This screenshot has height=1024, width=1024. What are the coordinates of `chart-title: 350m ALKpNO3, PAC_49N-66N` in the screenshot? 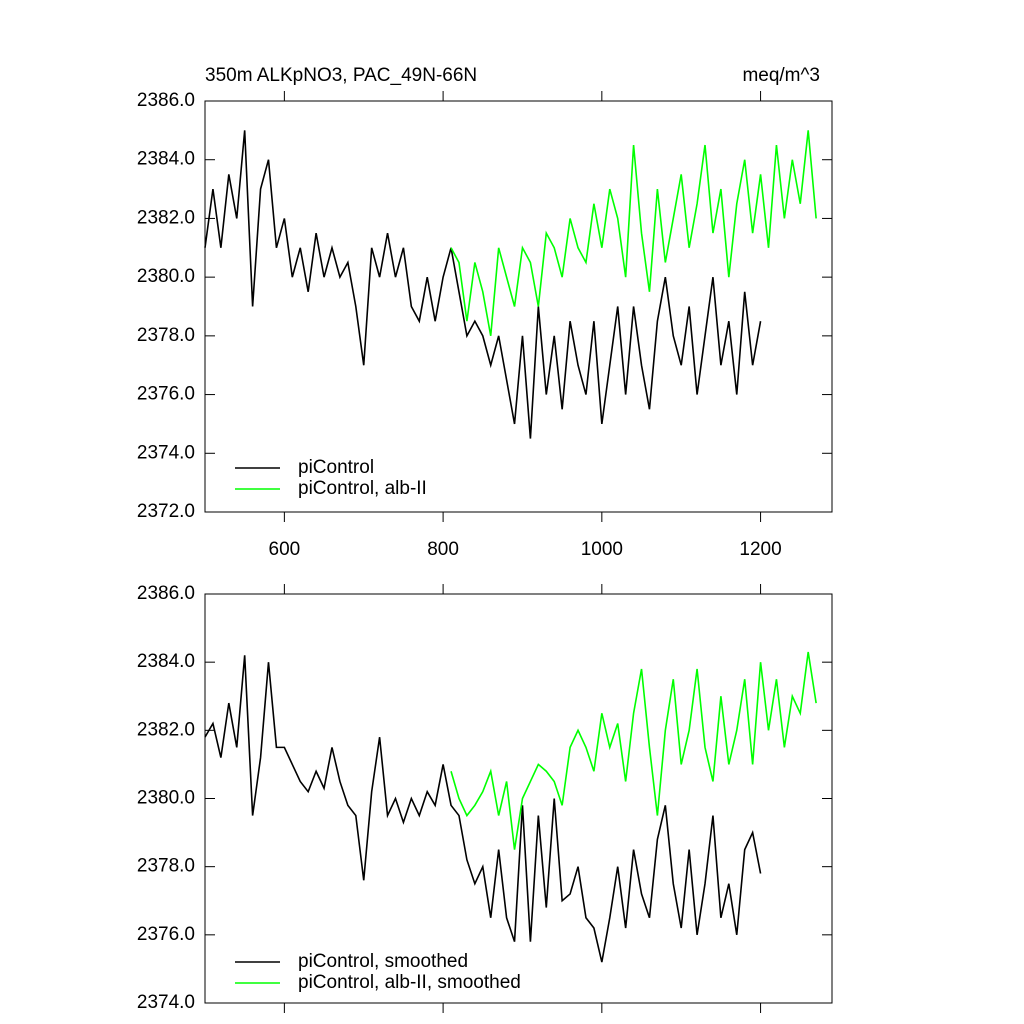 It's located at (341, 75).